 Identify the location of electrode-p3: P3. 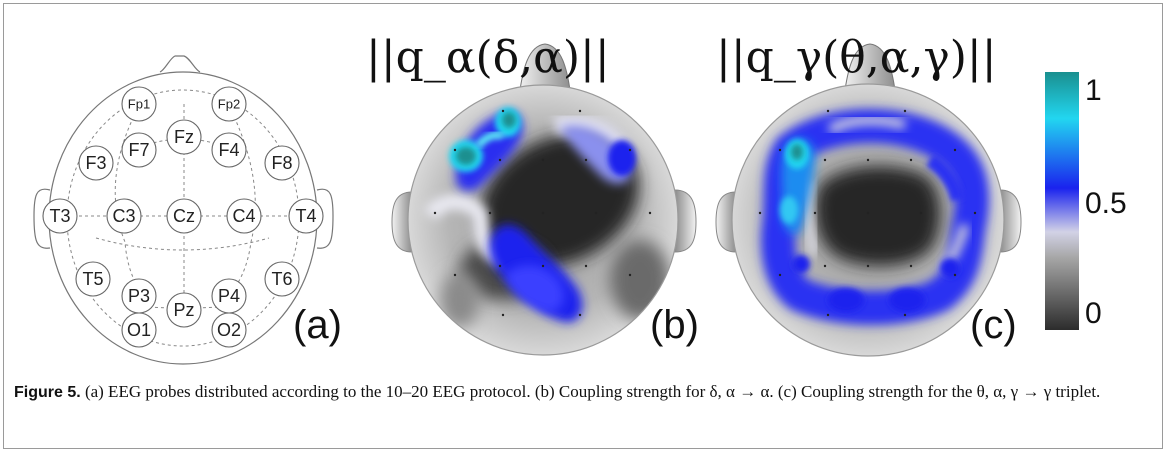
(139, 296).